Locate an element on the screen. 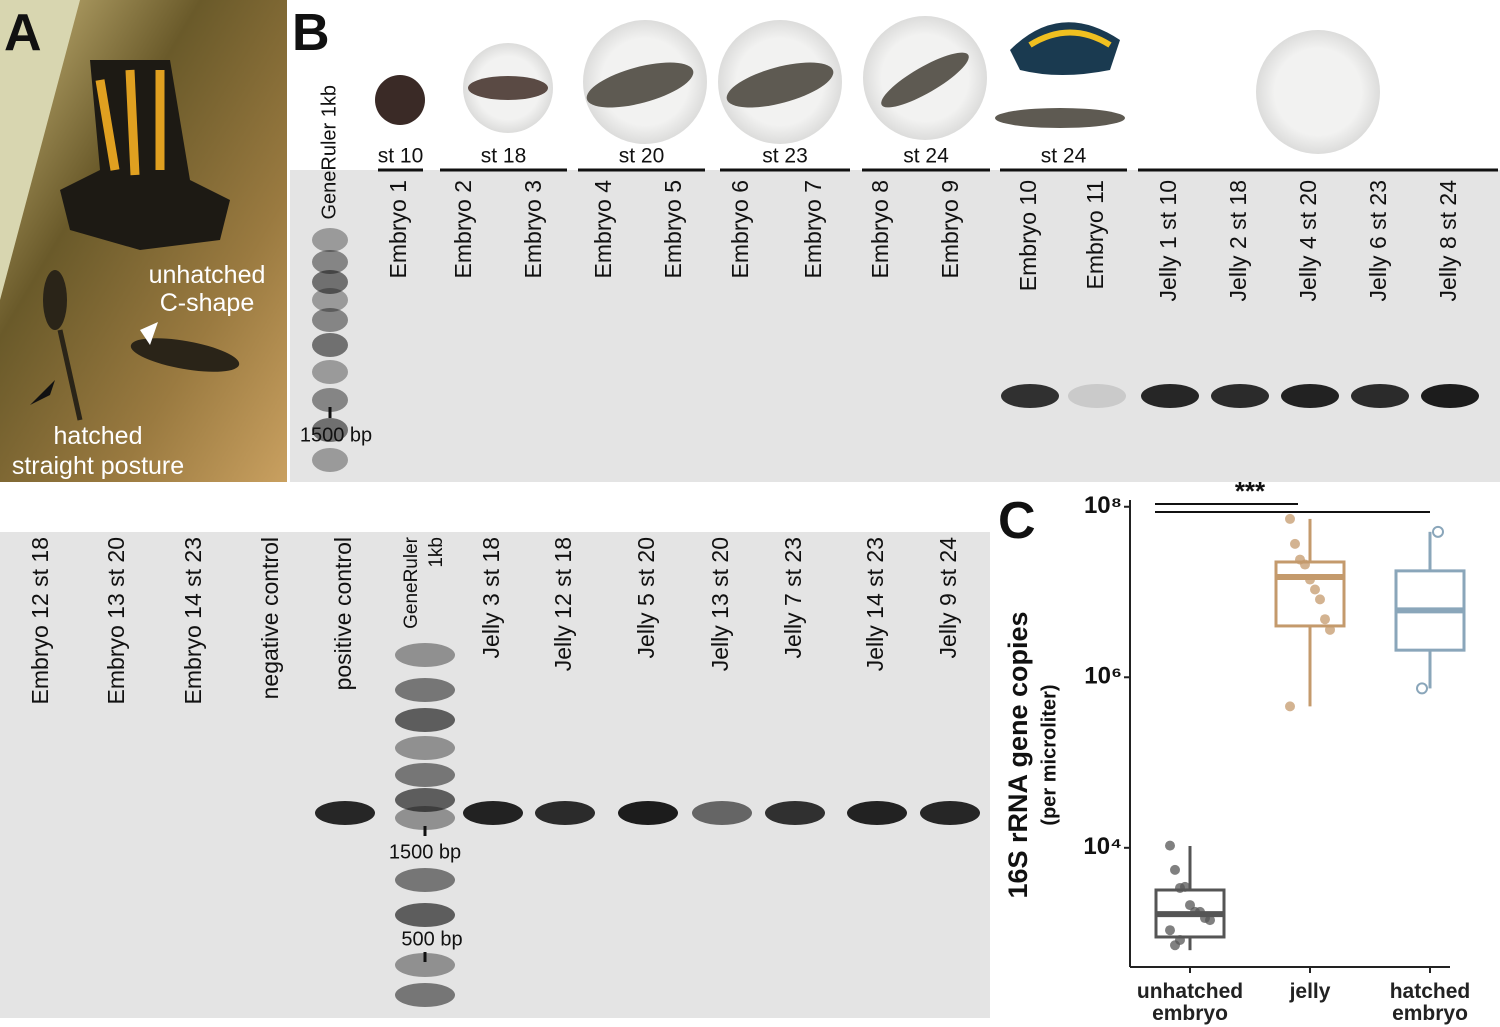 This screenshot has width=1500, height=1027. lane-label: Jelly 5 st 20 is located at coordinates (646, 597).